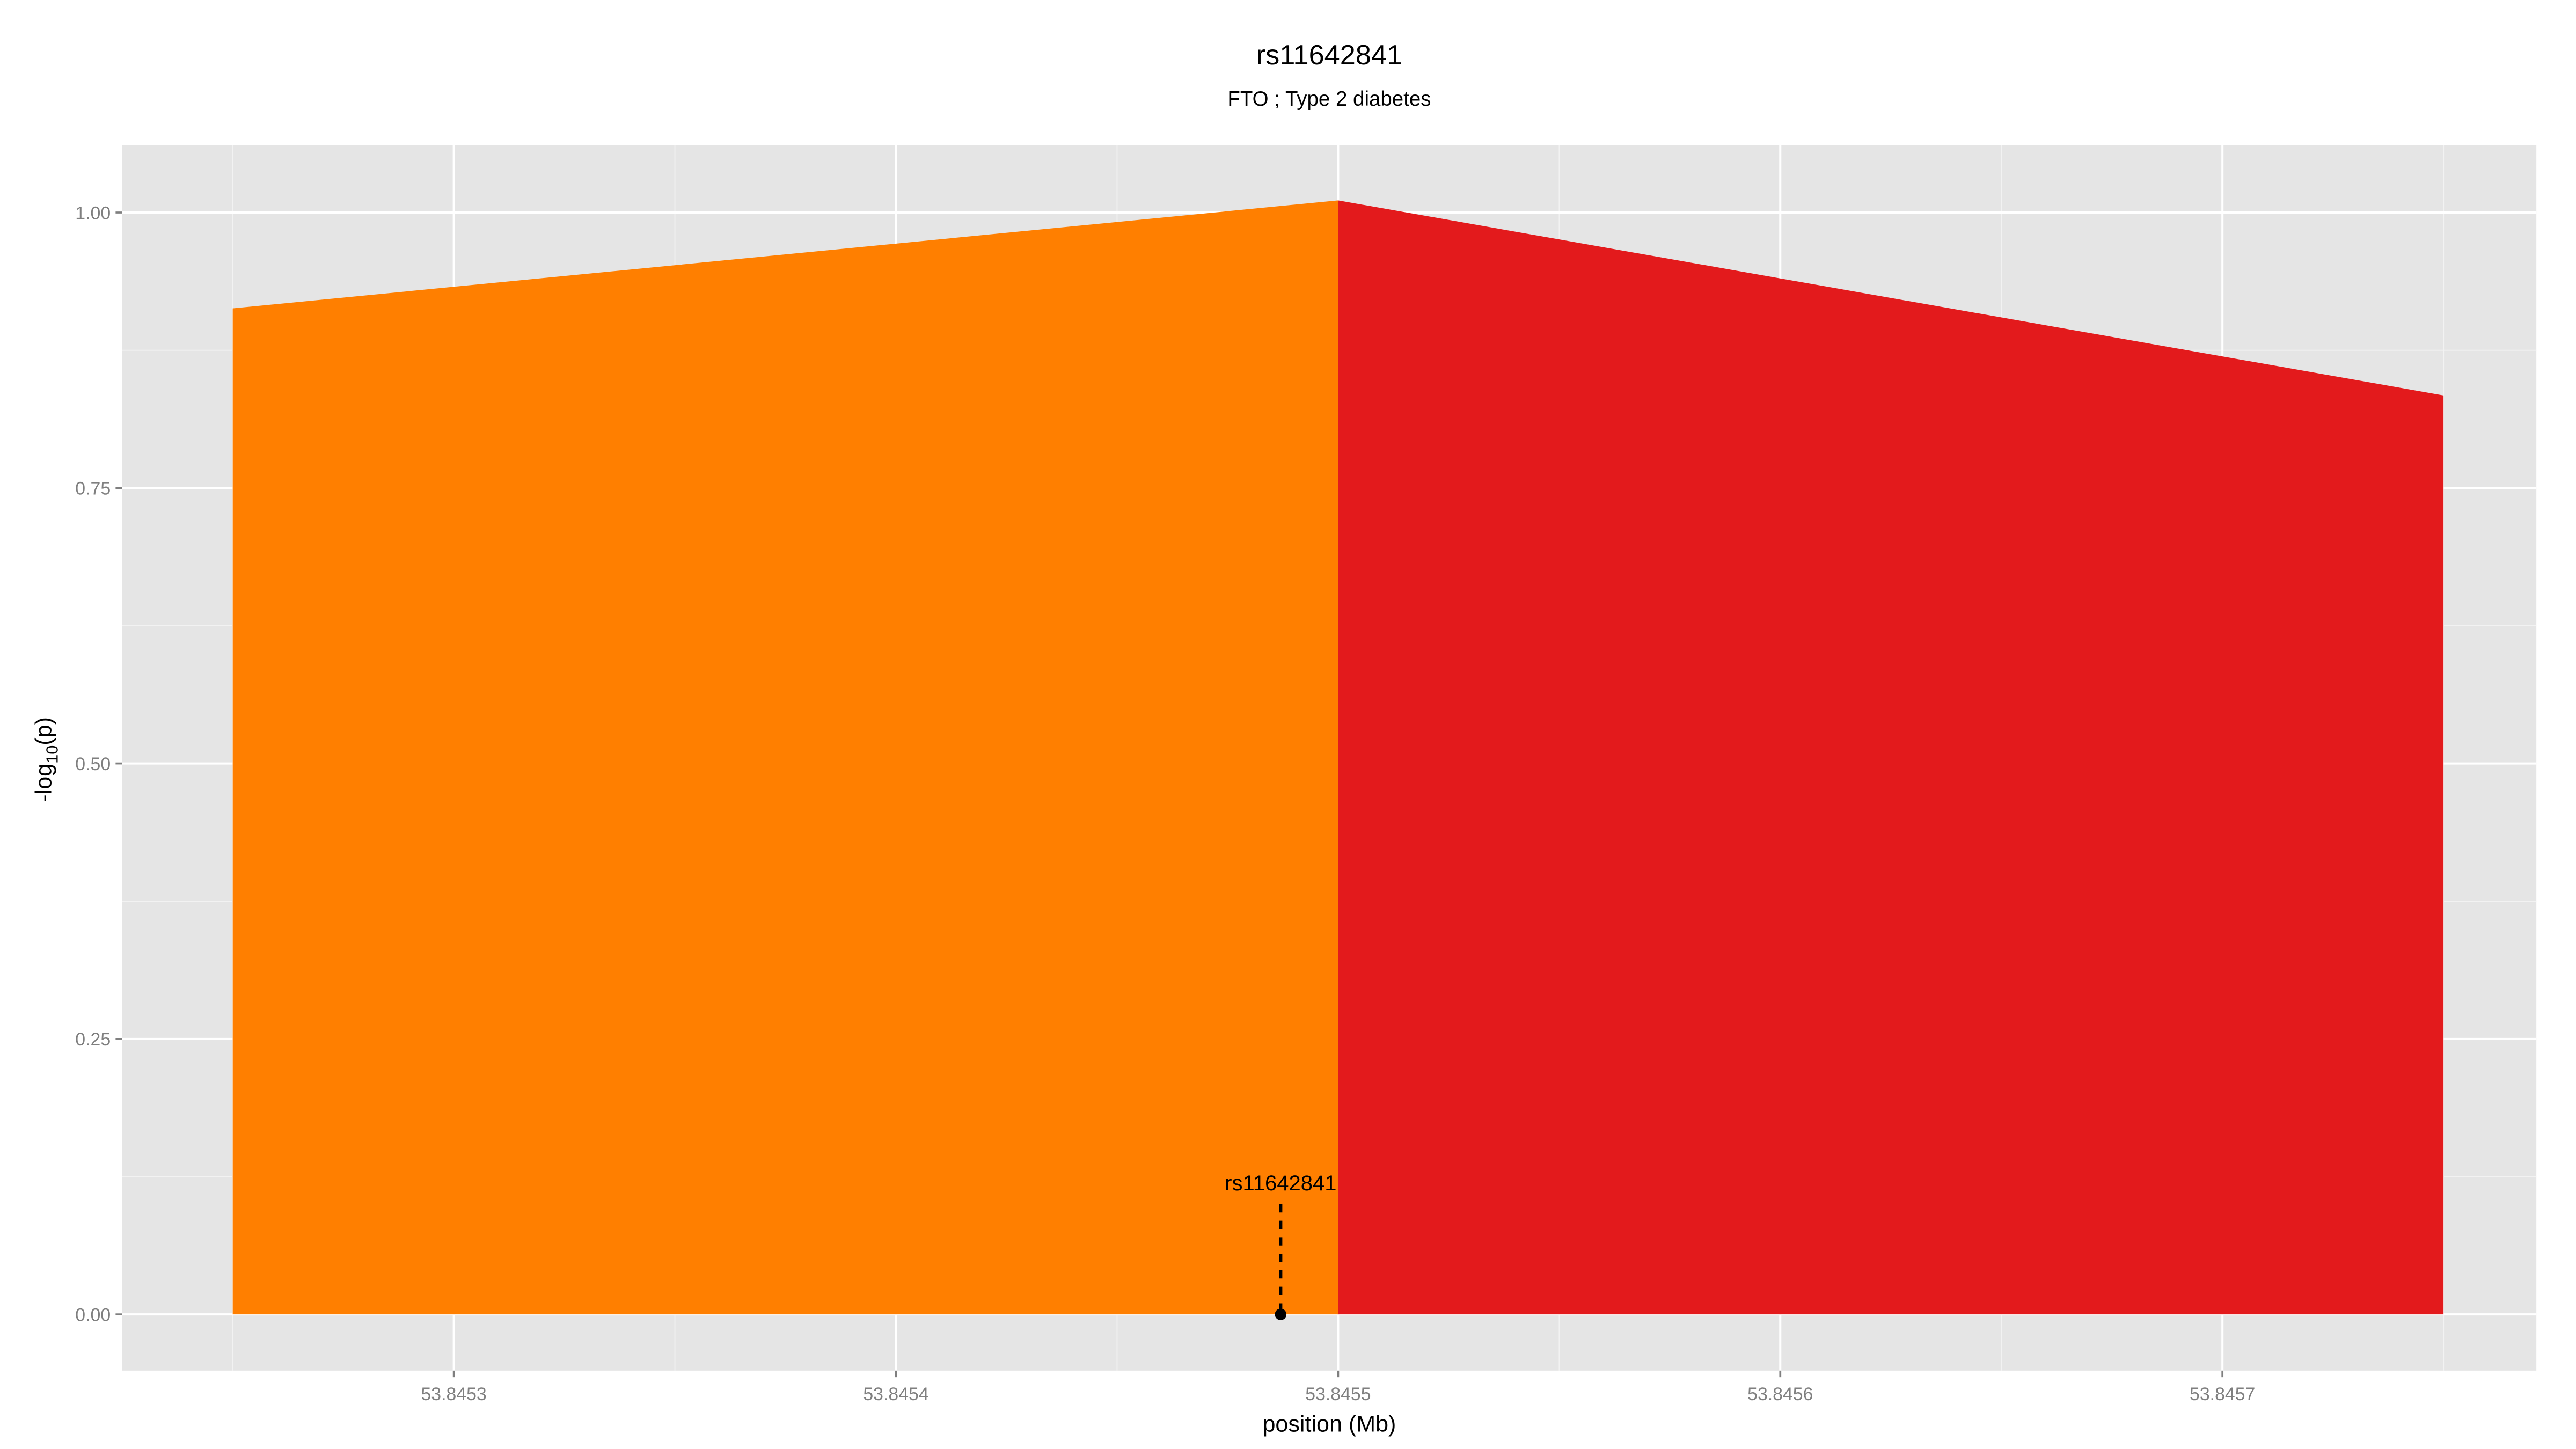  I want to click on x-tick-label: 53.8454, so click(895, 1394).